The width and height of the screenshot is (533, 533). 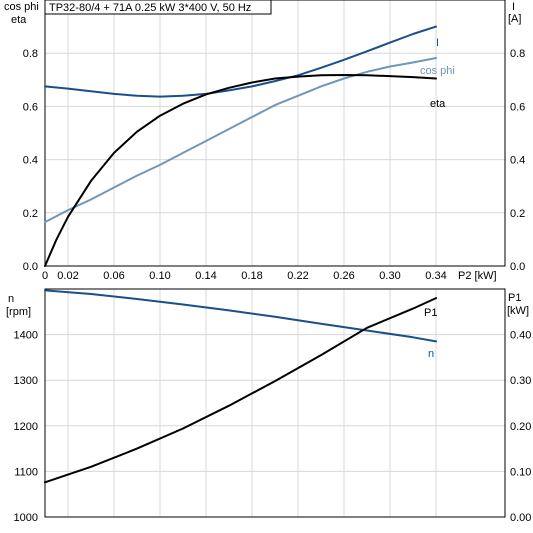 I want to click on top-left-tick-label: 0.0, so click(x=30, y=267).